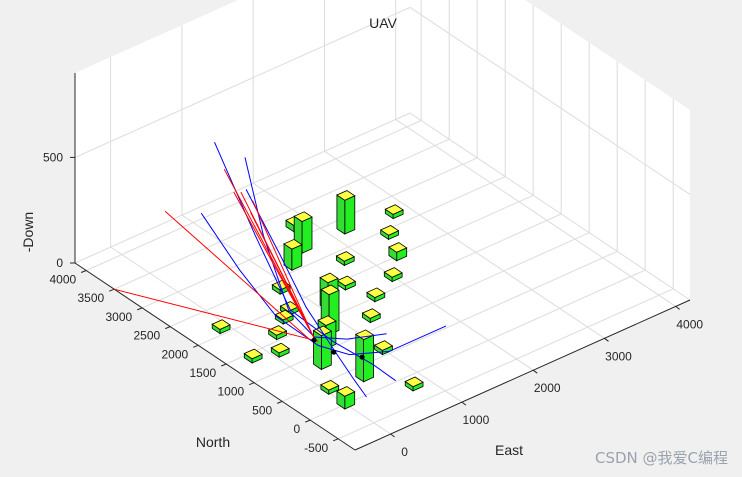  I want to click on chart-title: UAV, so click(383, 23).